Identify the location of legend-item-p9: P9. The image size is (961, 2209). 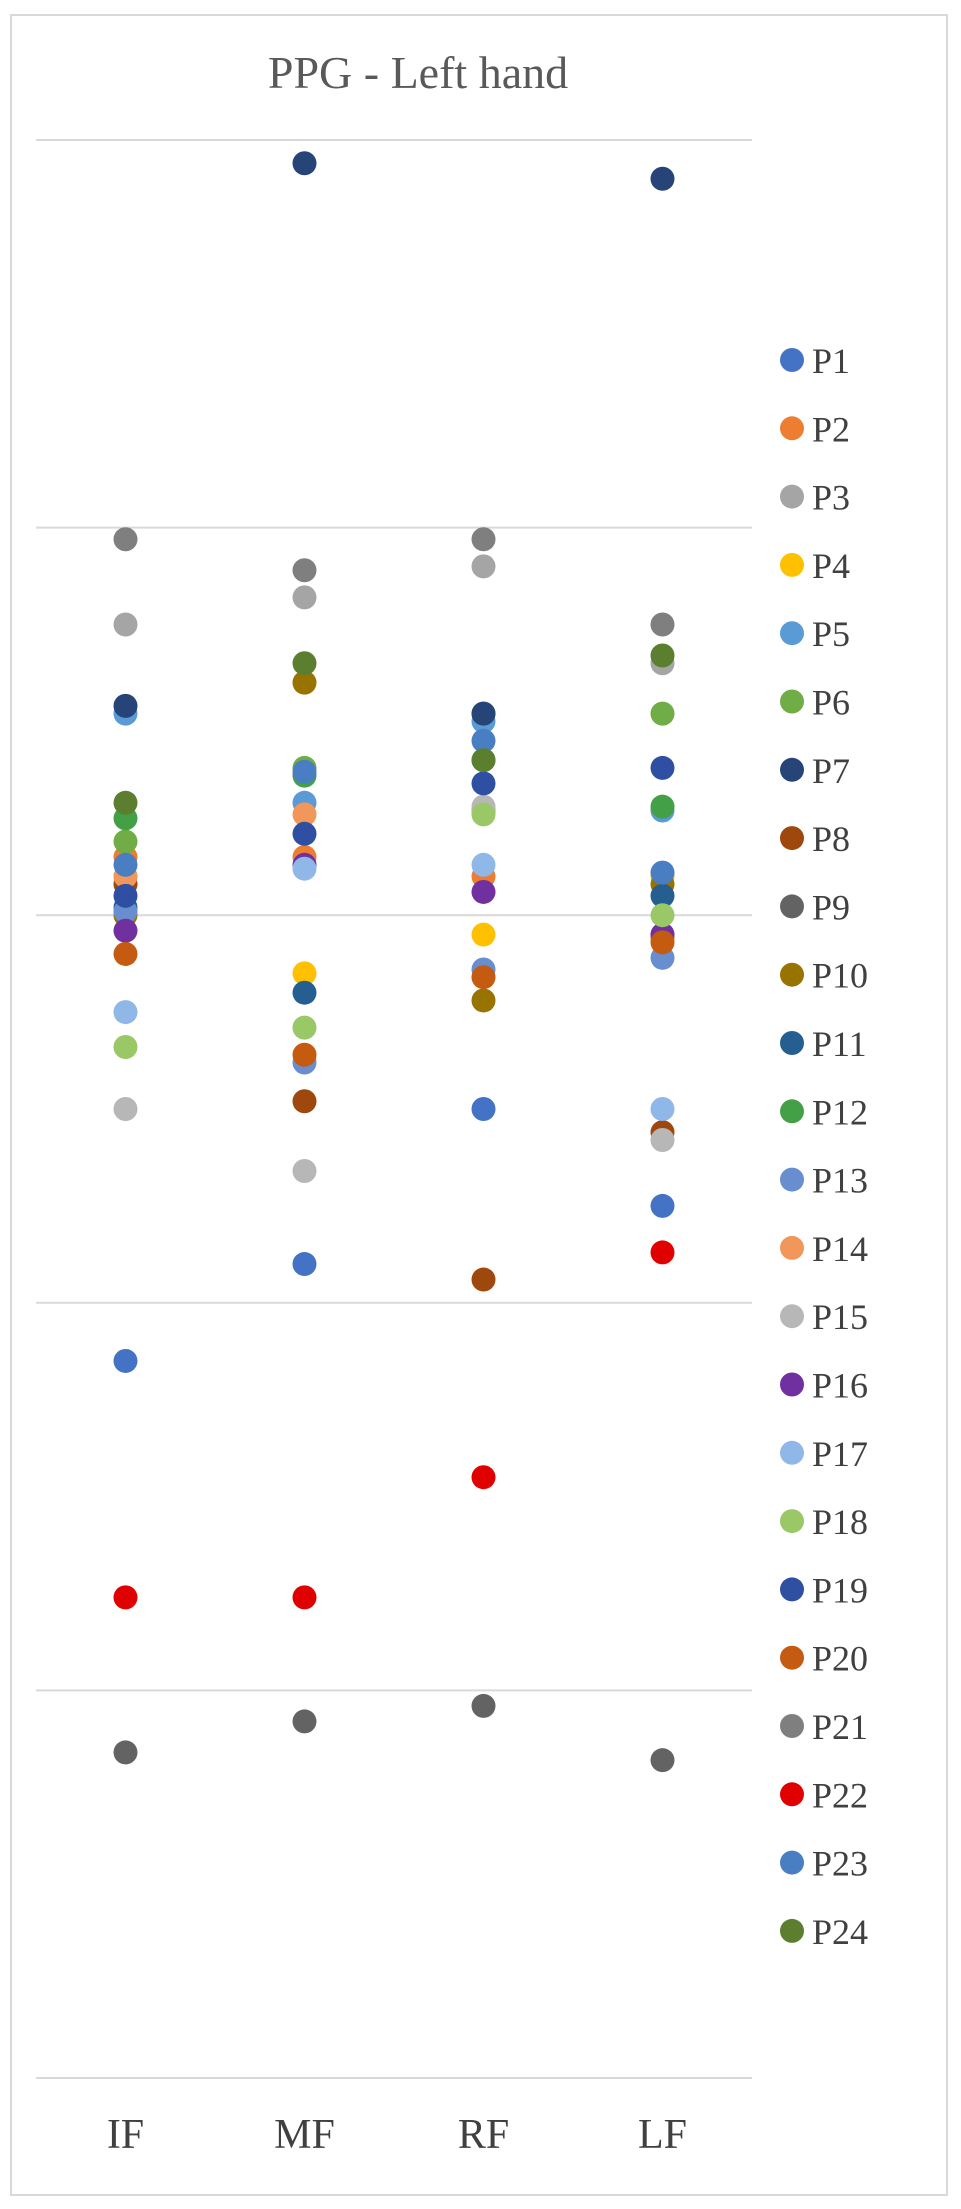
(815, 907).